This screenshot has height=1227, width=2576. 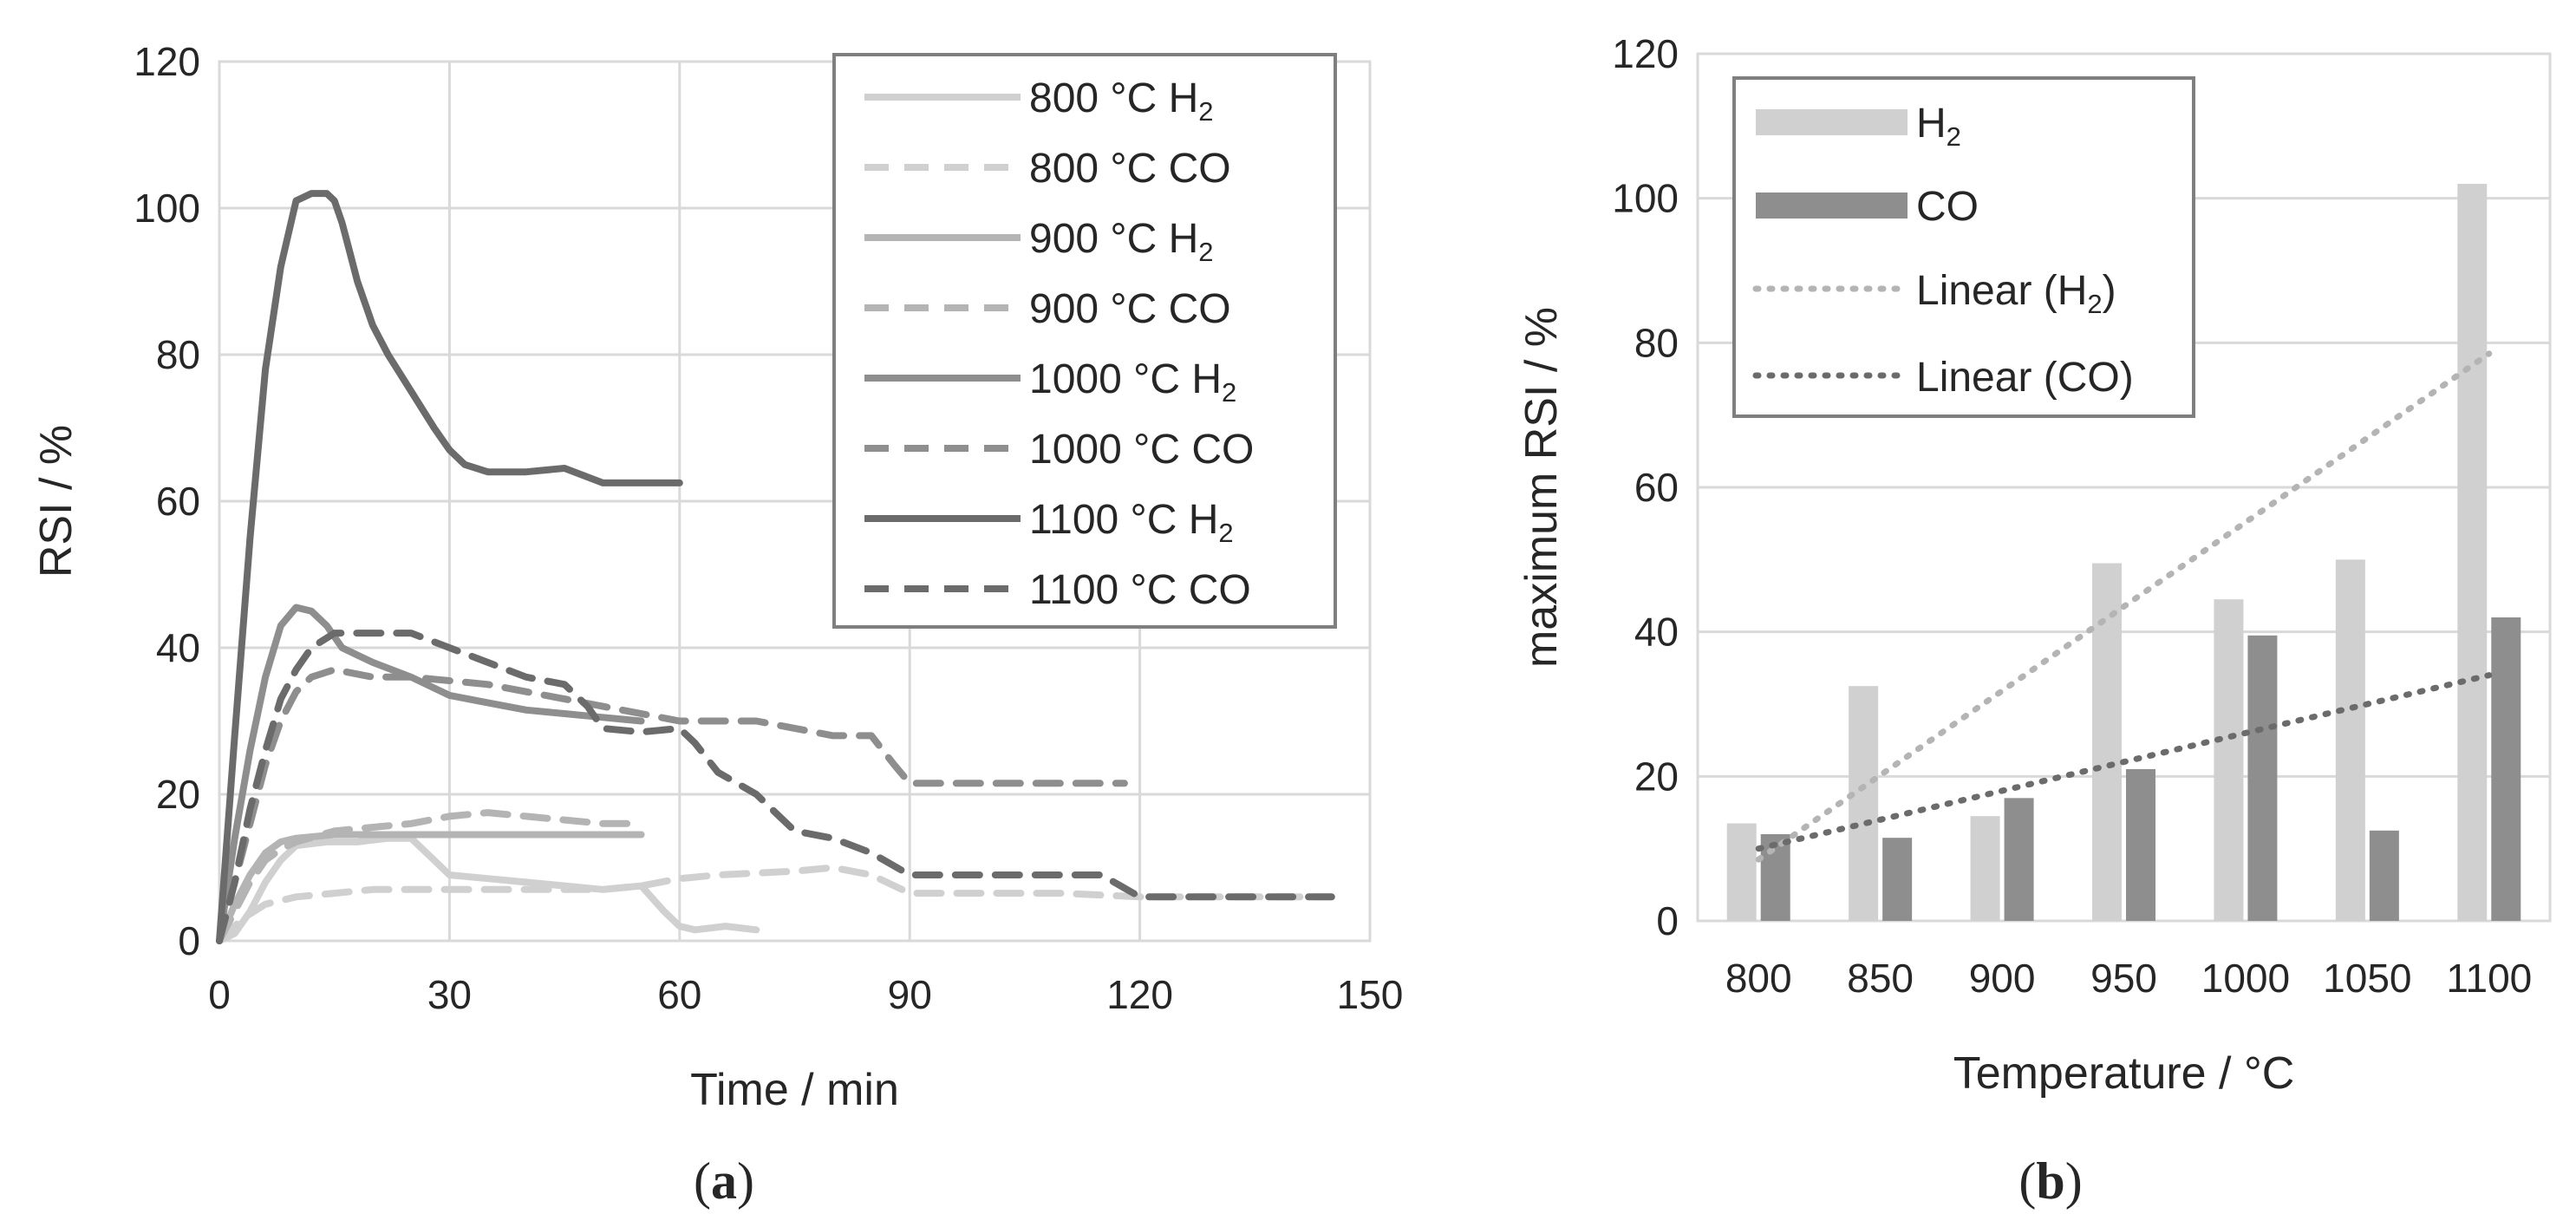 I want to click on legend-entry: Linear (H2), so click(x=2016, y=293).